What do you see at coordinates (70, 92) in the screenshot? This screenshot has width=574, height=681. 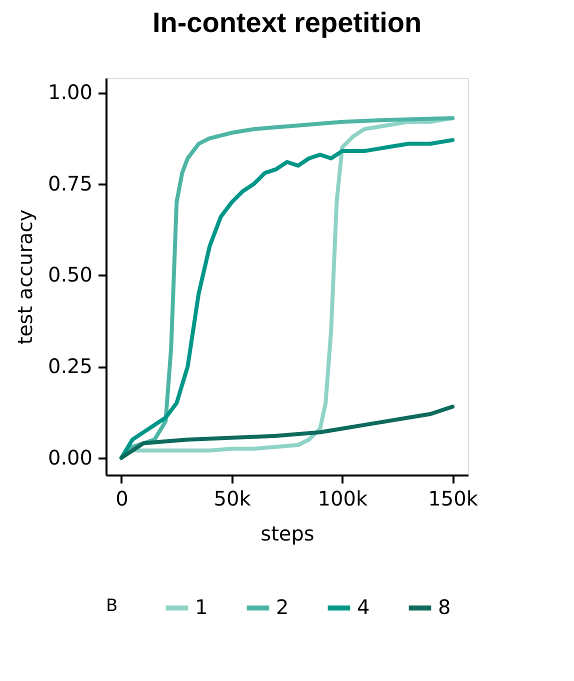 I see `y-tick-label: 1.00` at bounding box center [70, 92].